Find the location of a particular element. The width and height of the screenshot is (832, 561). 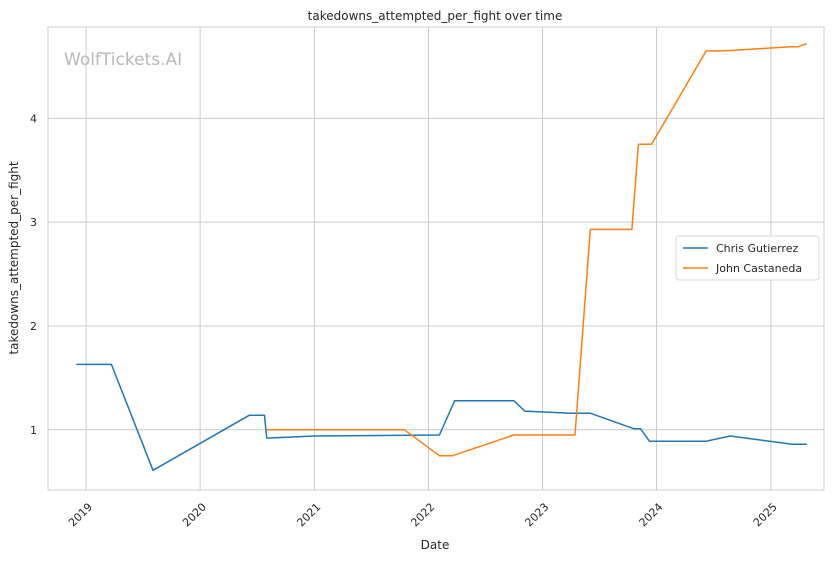

y-tick-label: 1 is located at coordinates (33, 430).